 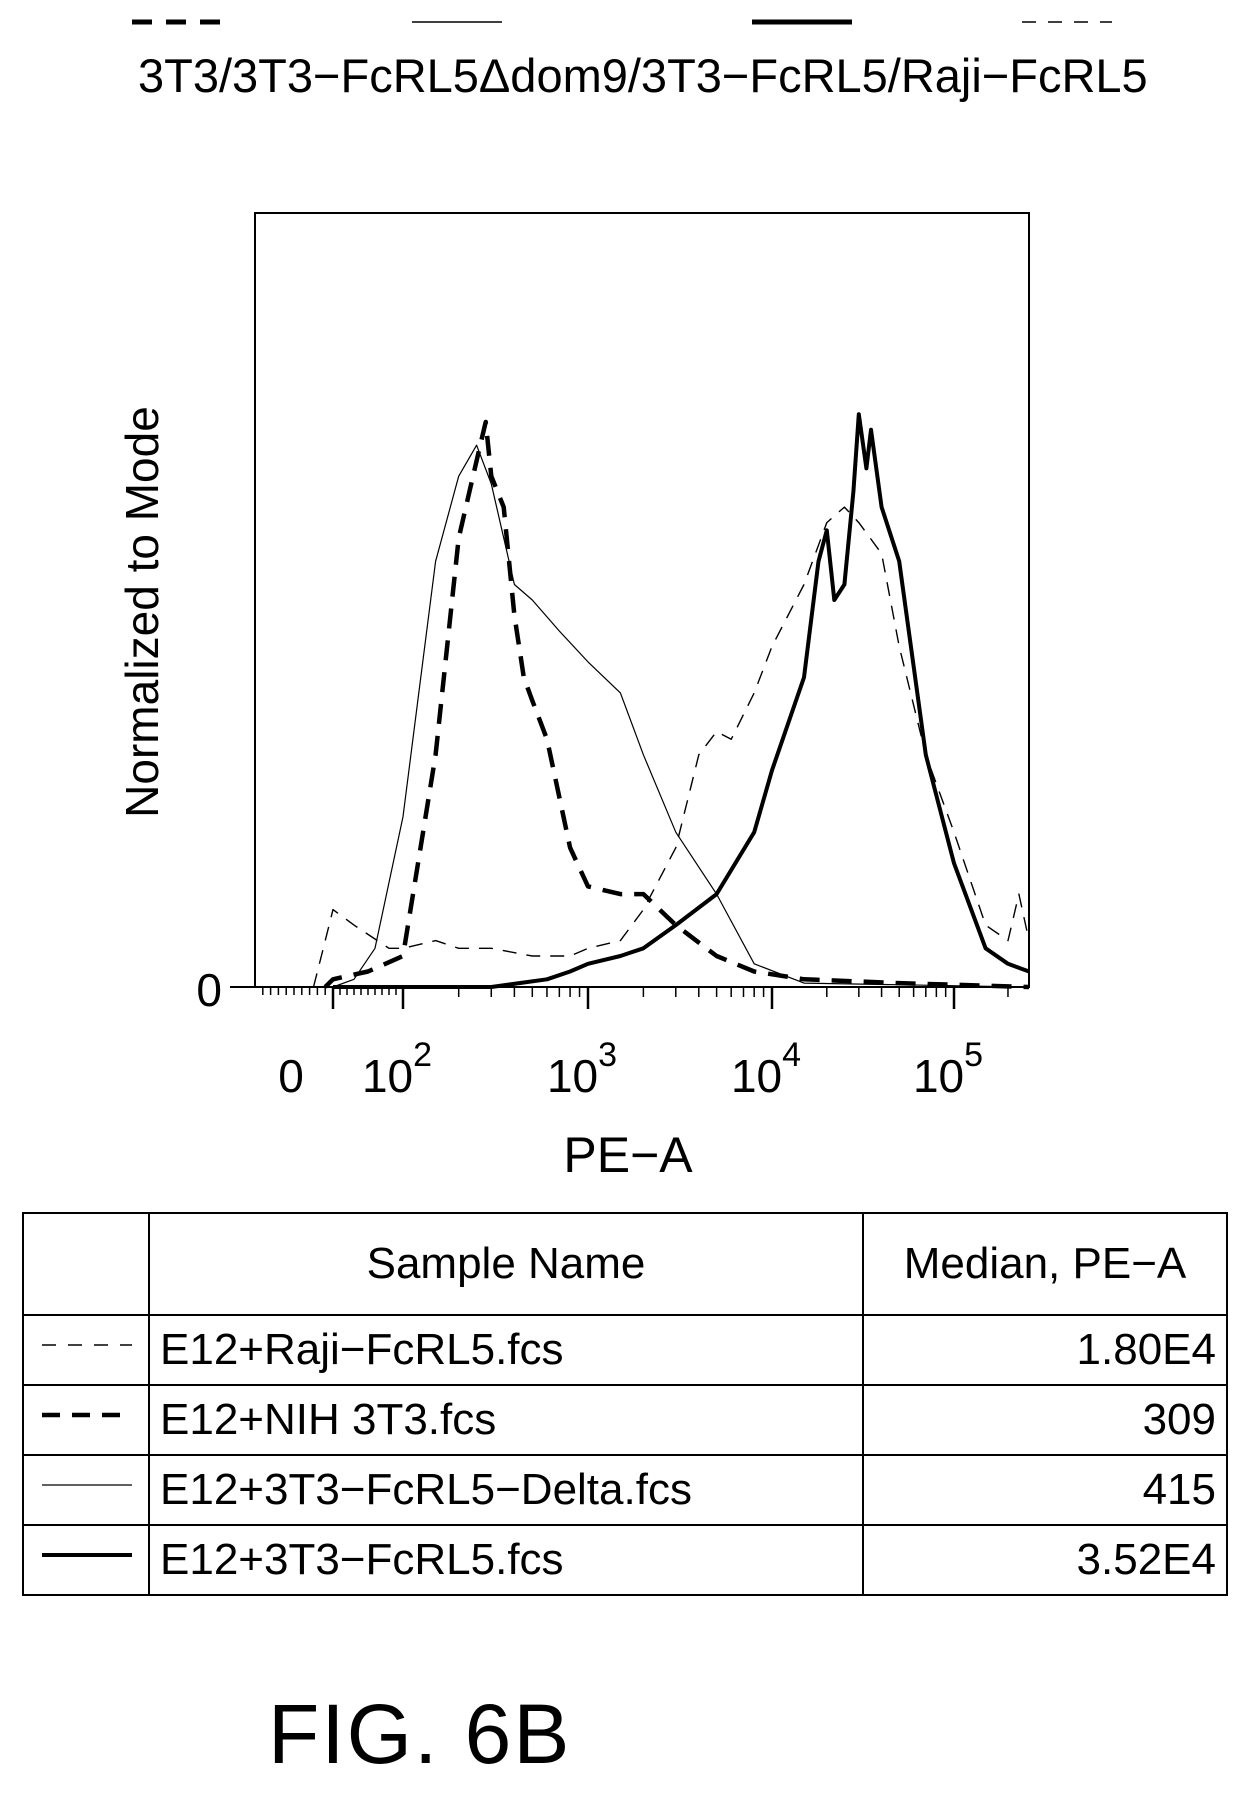 I want to click on row-sample-name: E12+3T3−FcRL5−Delta.fcs, so click(x=506, y=1490).